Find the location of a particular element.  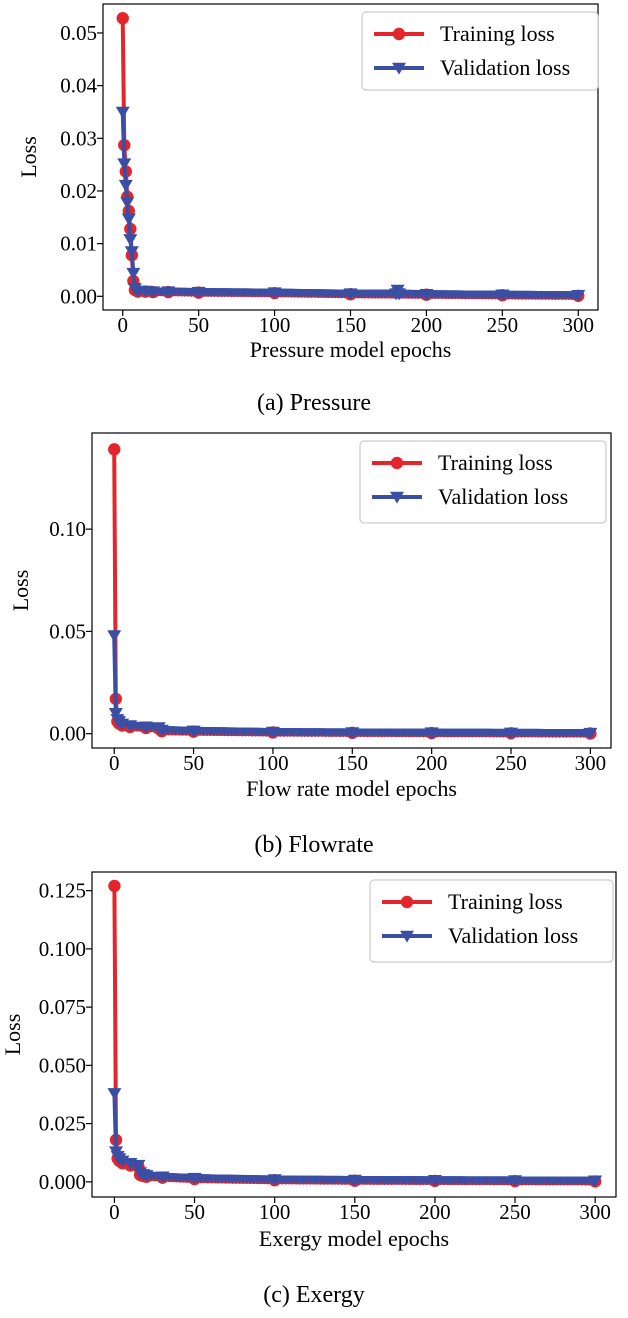

legend-box is located at coordinates (480, 51).